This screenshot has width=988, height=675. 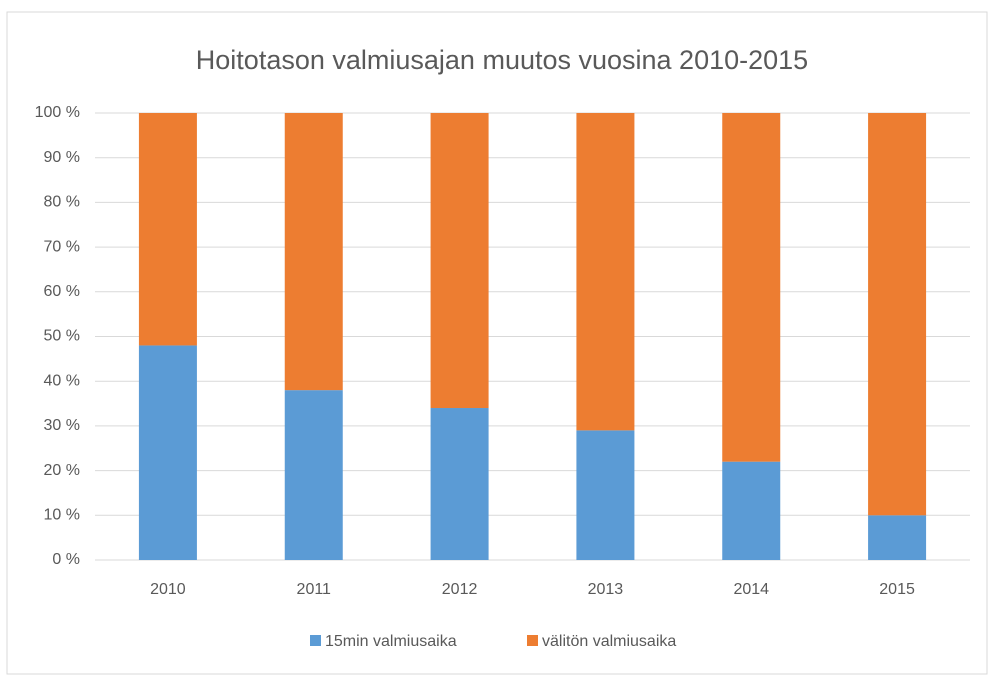 I want to click on x-tick-label: 2013, so click(x=606, y=589).